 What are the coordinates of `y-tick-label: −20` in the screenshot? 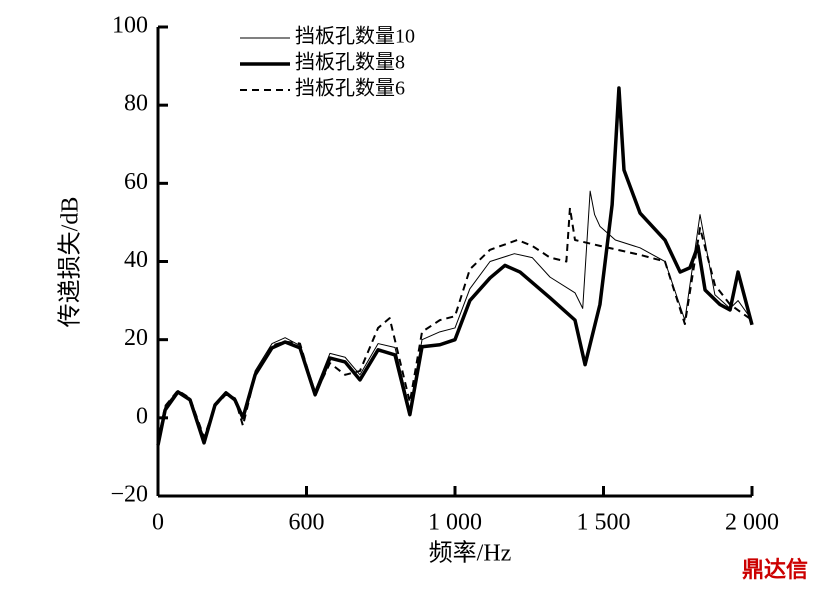 It's located at (129, 495).